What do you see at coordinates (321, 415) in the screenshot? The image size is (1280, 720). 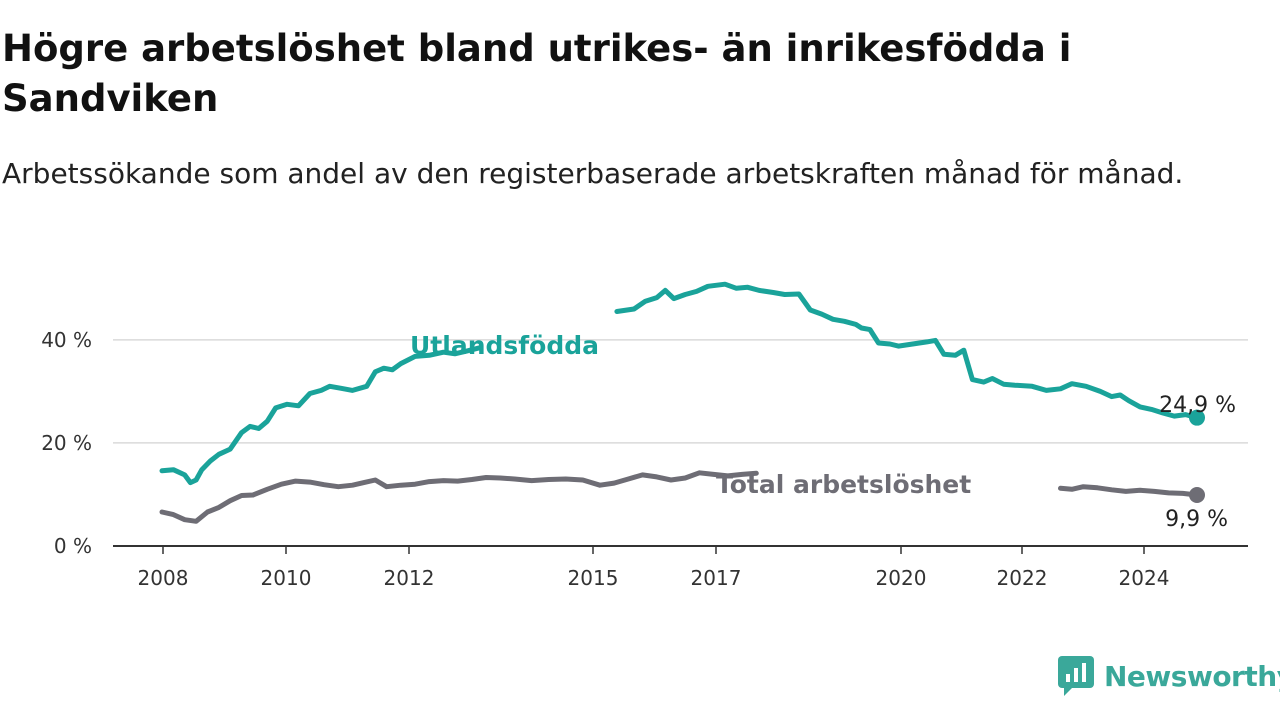 I see `series-line-0-a` at bounding box center [321, 415].